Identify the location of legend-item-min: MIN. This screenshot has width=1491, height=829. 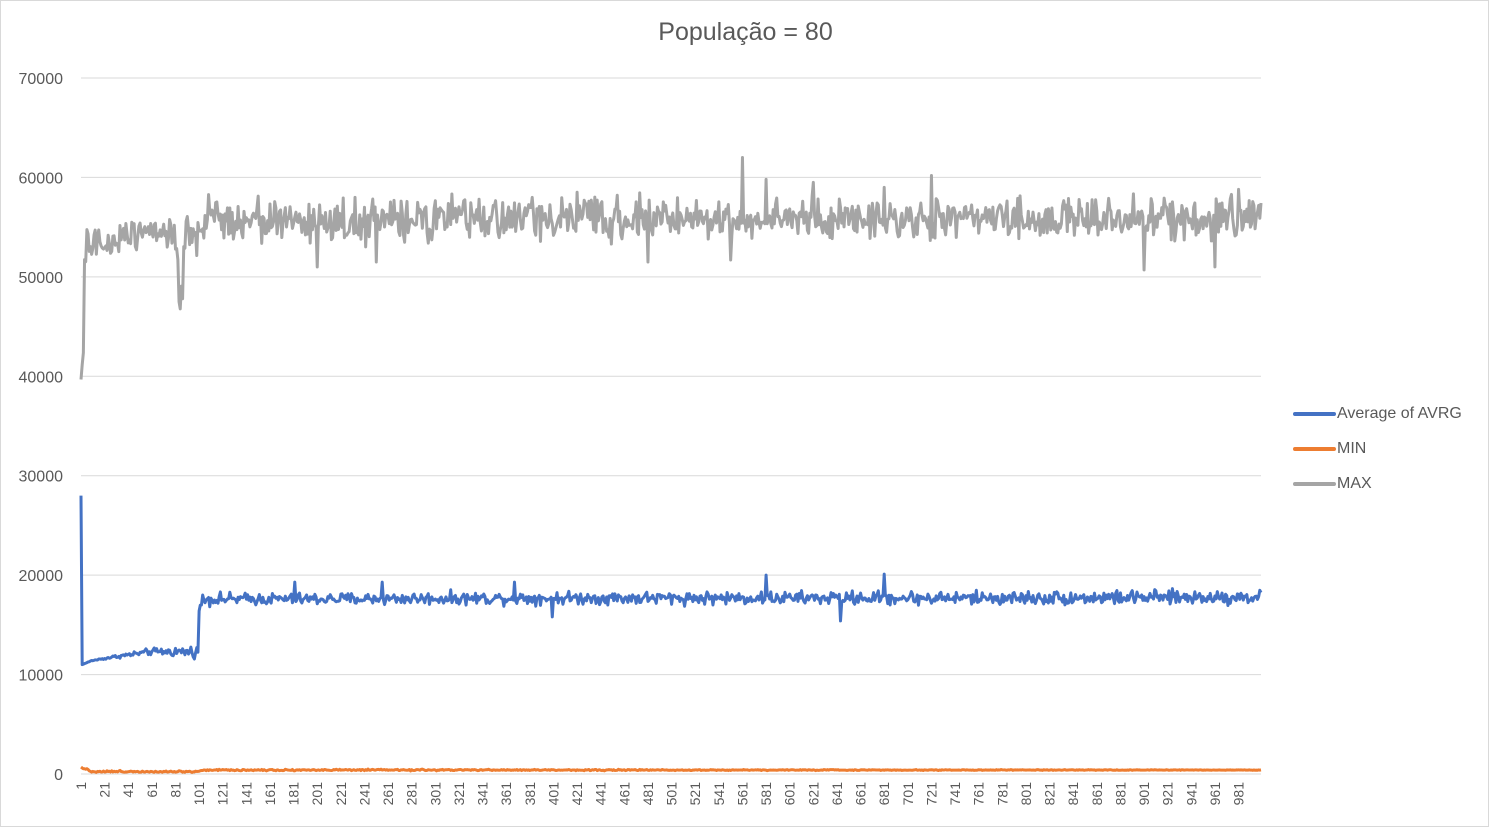
(1377, 448).